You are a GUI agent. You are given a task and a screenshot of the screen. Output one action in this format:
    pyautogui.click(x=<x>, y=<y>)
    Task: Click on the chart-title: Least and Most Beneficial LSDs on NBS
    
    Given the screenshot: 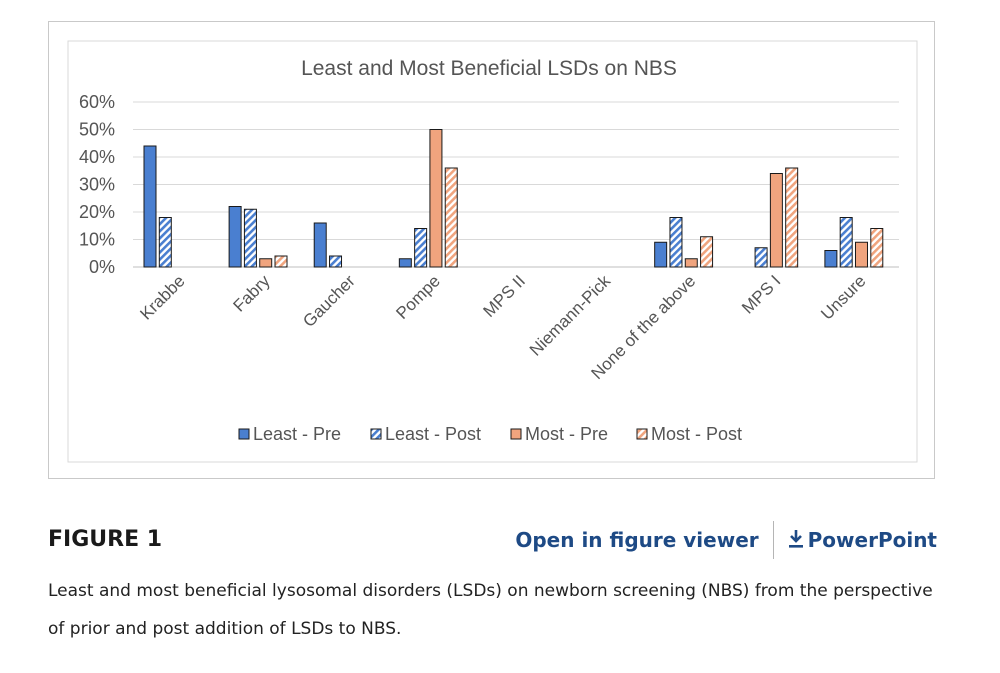 What is the action you would take?
    pyautogui.click(x=489, y=68)
    